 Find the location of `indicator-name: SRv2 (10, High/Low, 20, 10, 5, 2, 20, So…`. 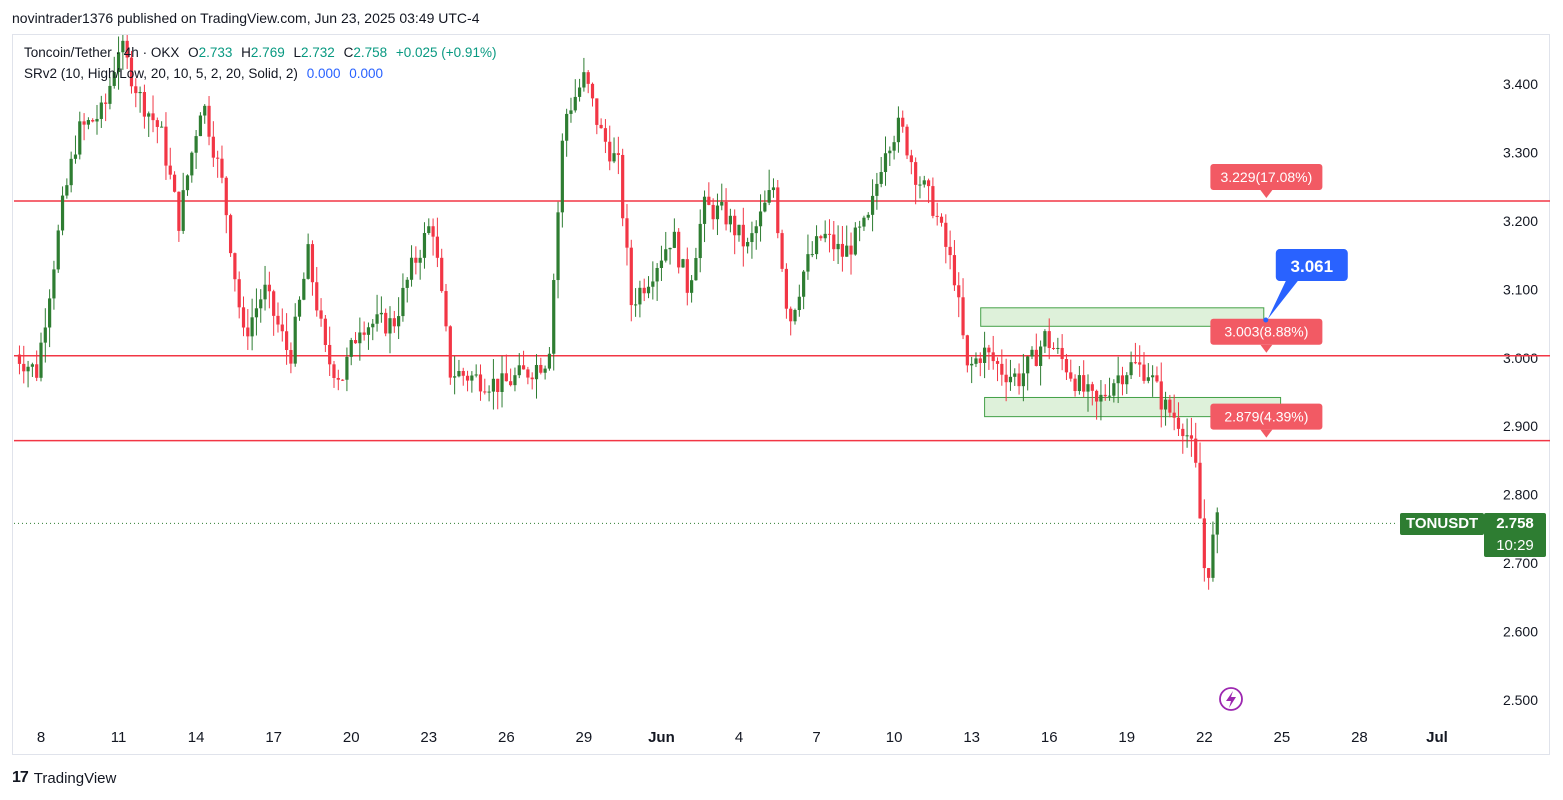

indicator-name: SRv2 (10, High/Low, 20, 10, 5, 2, 20, So… is located at coordinates (161, 73).